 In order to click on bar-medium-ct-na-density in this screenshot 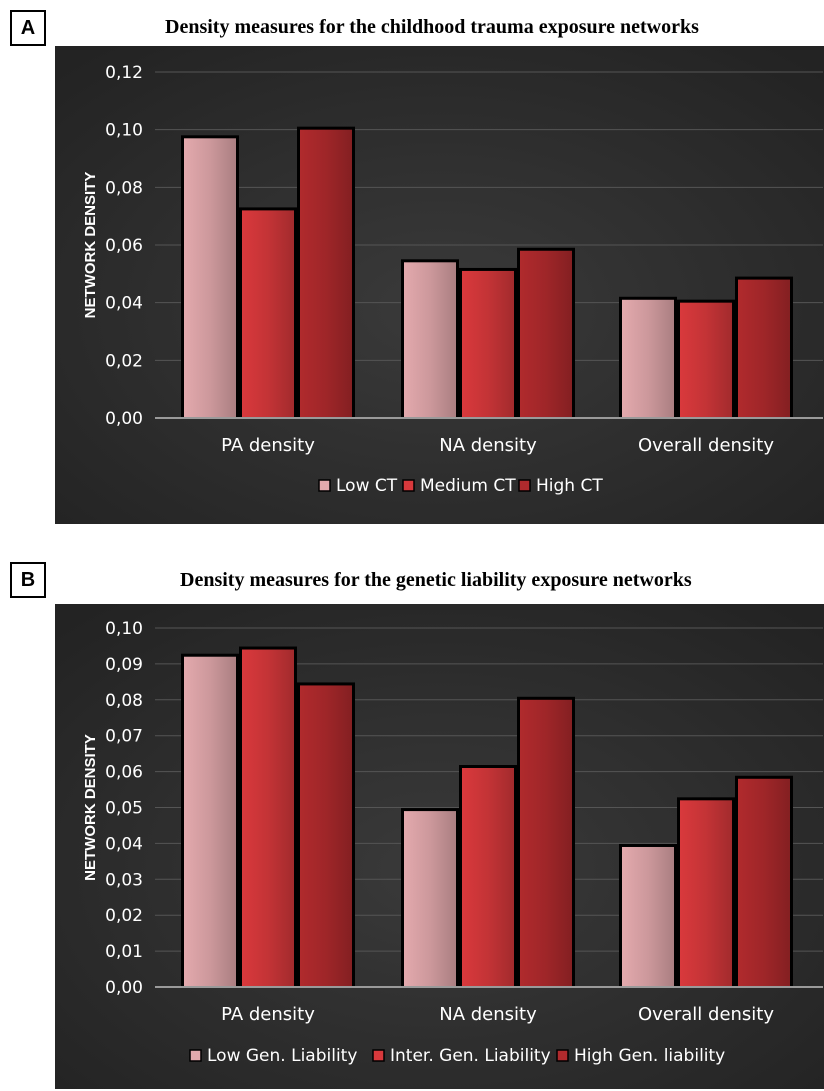, I will do `click(488, 344)`.